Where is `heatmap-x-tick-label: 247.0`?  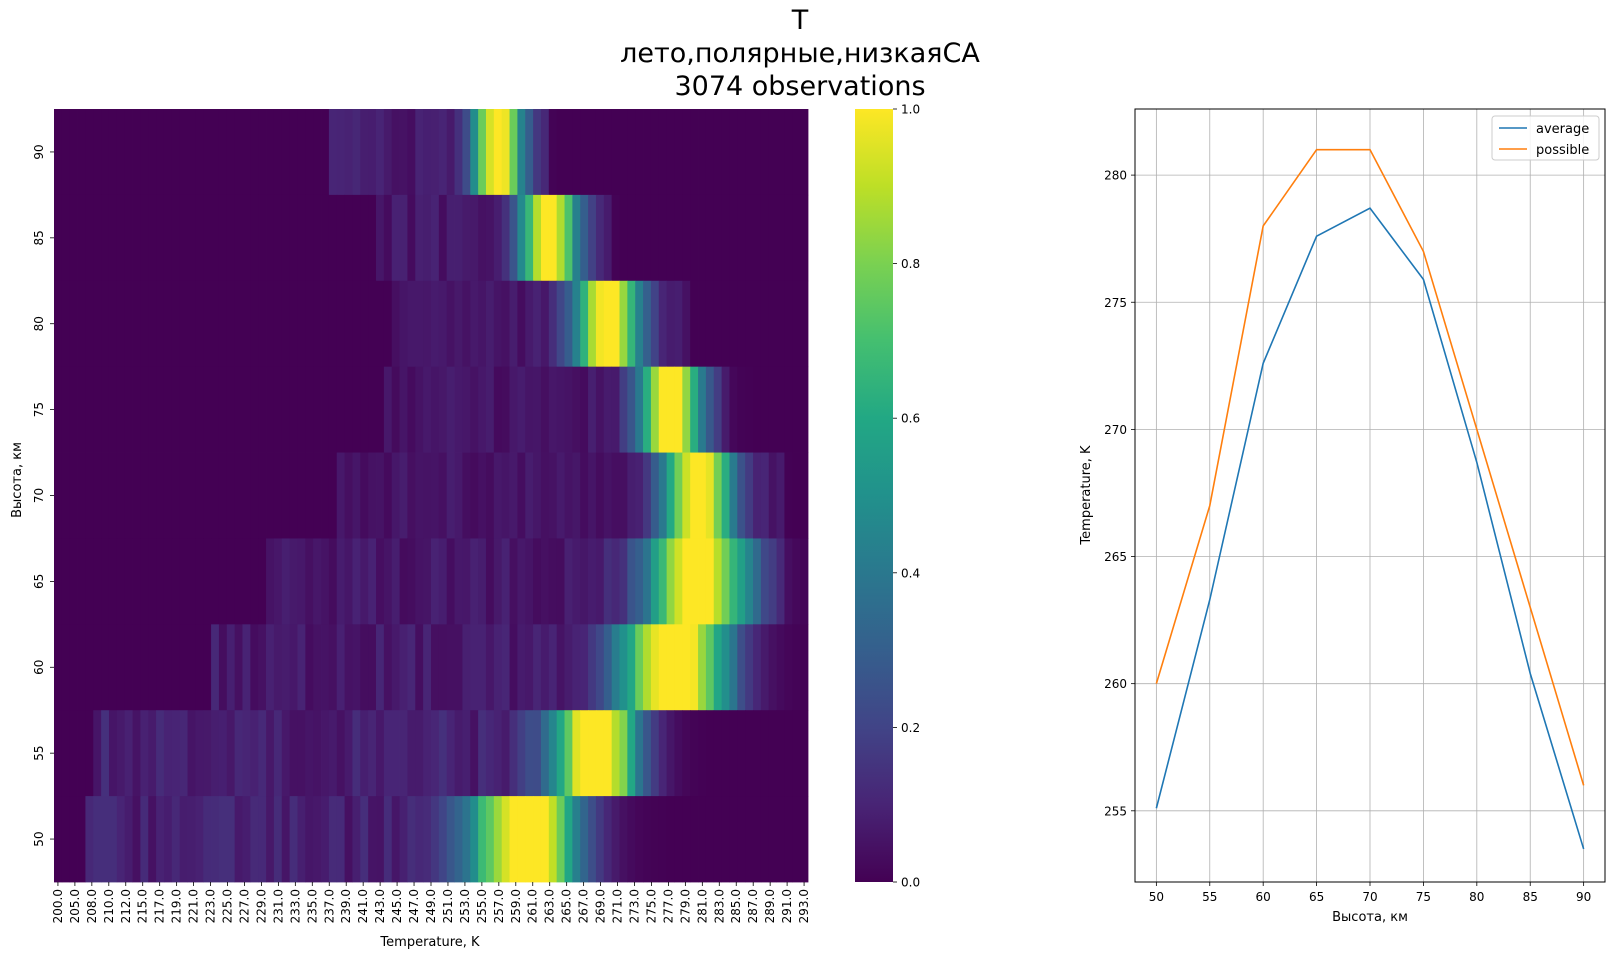 heatmap-x-tick-label: 247.0 is located at coordinates (414, 906).